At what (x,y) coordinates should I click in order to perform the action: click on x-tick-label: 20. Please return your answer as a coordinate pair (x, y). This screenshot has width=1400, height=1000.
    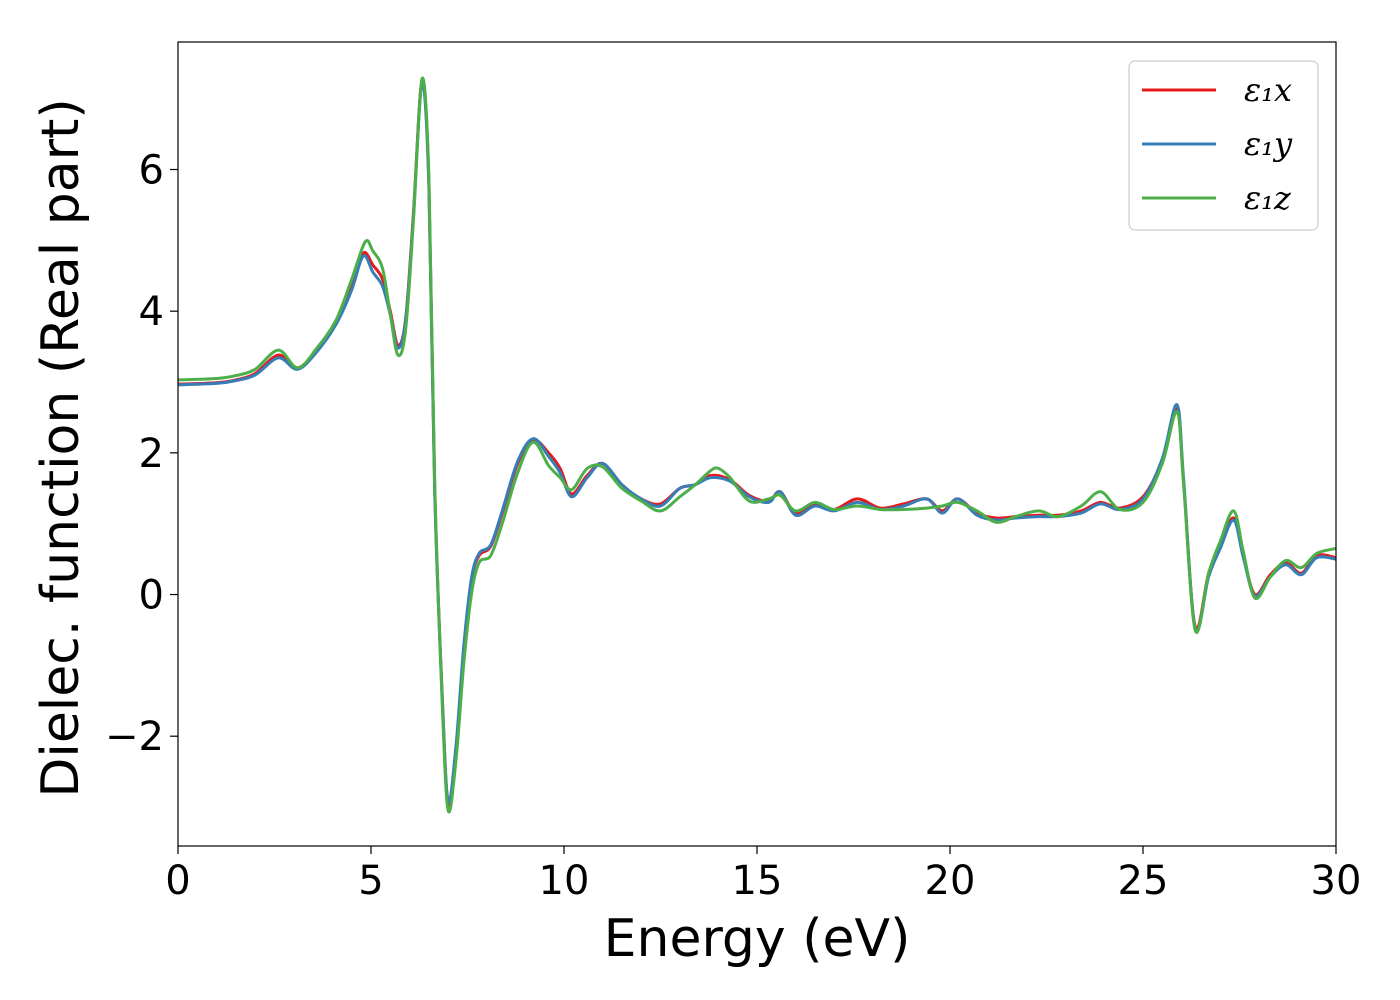
    Looking at the image, I should click on (950, 881).